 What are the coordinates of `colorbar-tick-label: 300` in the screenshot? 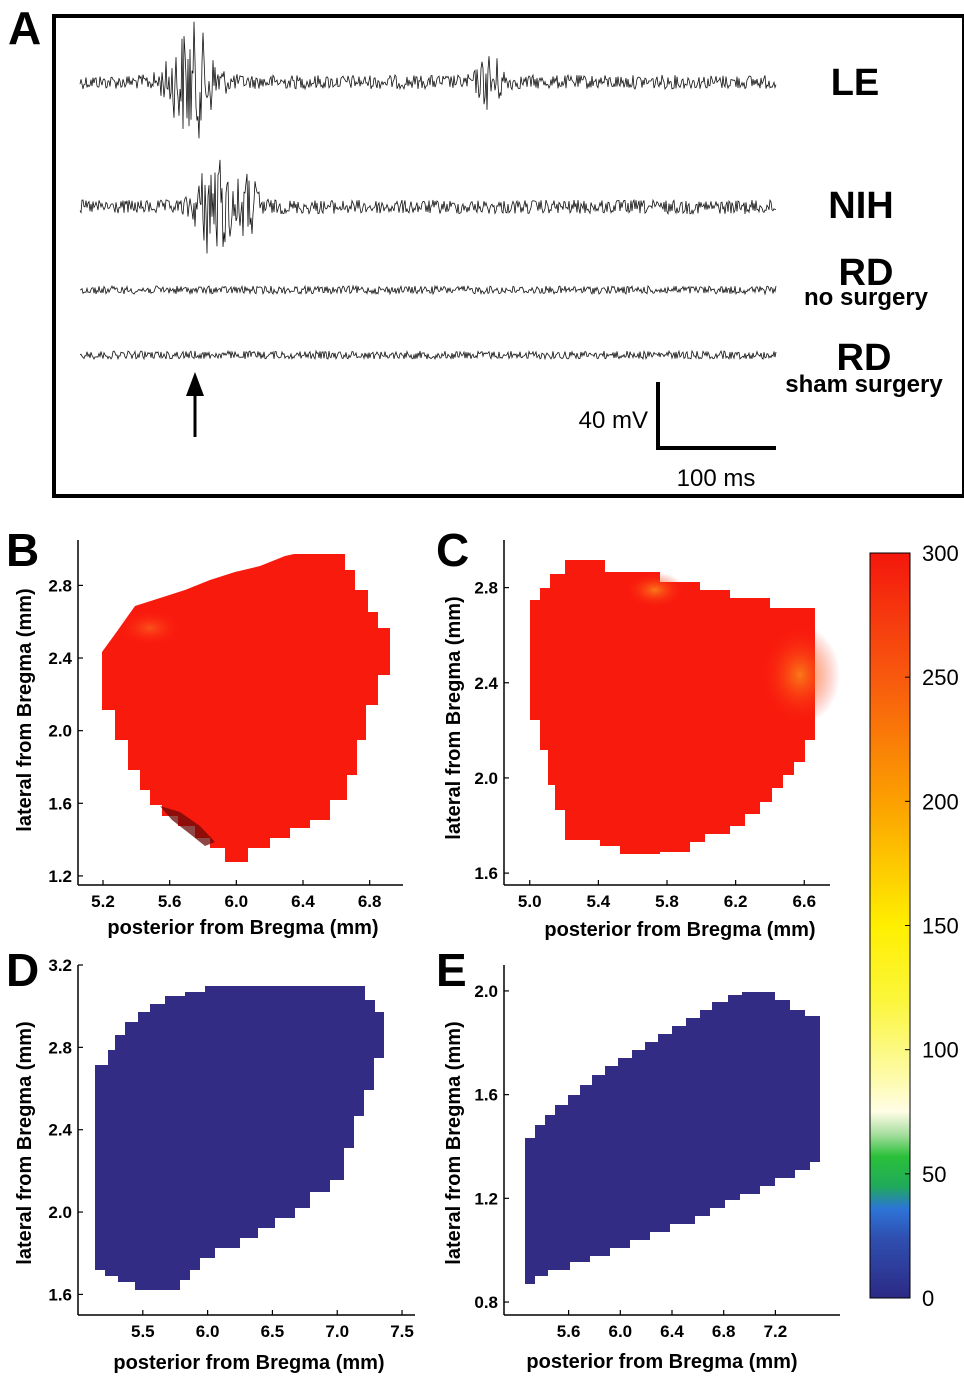 It's located at (940, 553).